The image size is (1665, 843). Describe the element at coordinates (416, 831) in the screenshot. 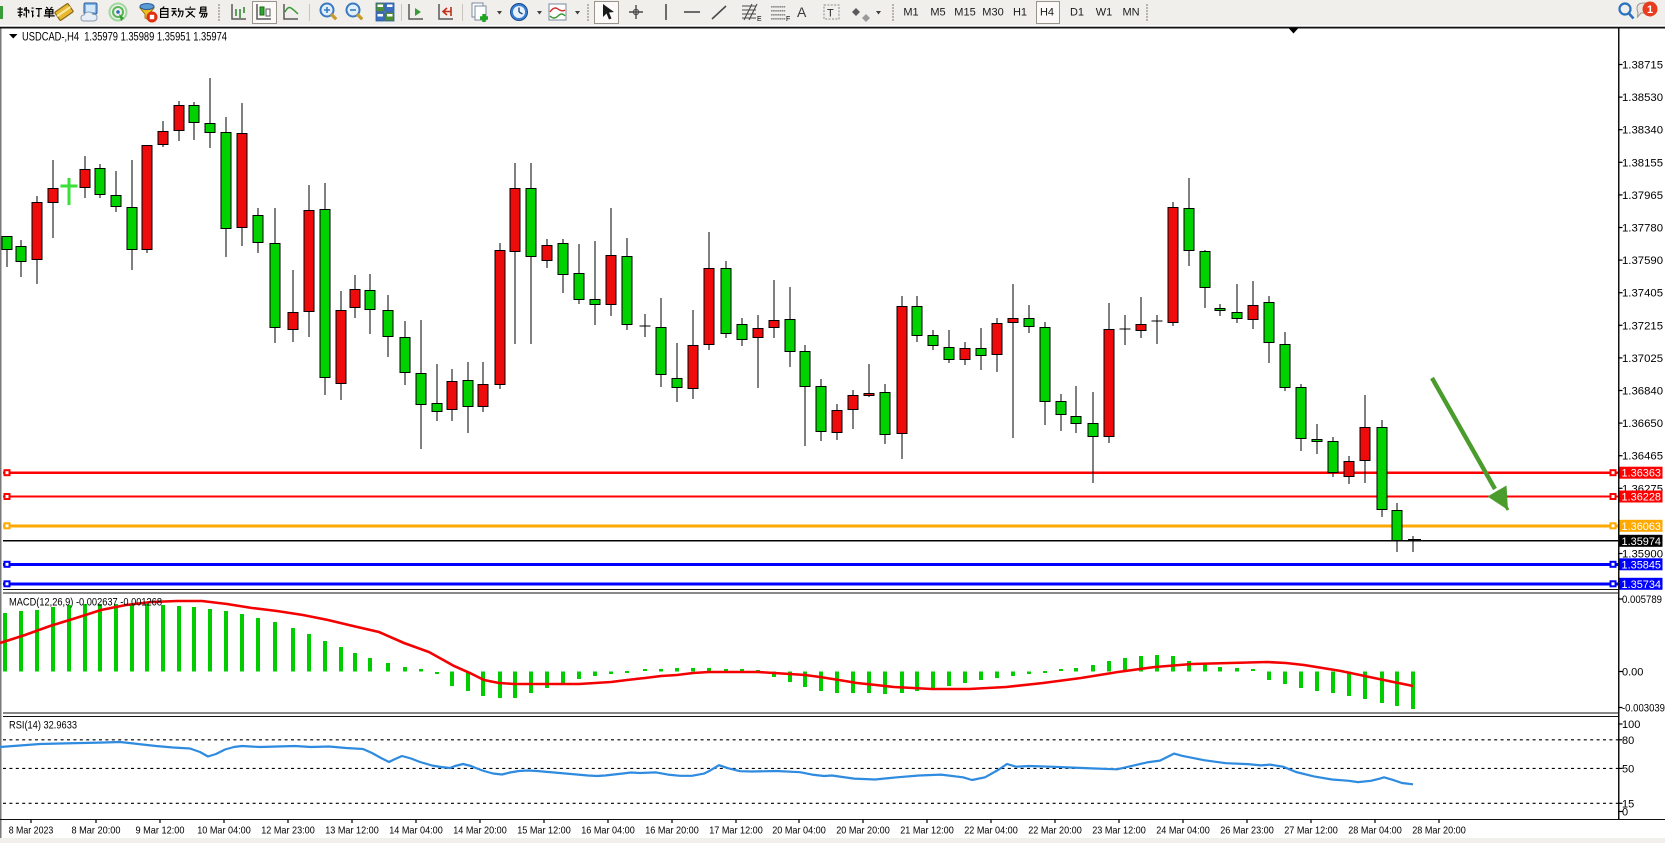

I see `svg-text: 14 Mar 04:00` at that location.